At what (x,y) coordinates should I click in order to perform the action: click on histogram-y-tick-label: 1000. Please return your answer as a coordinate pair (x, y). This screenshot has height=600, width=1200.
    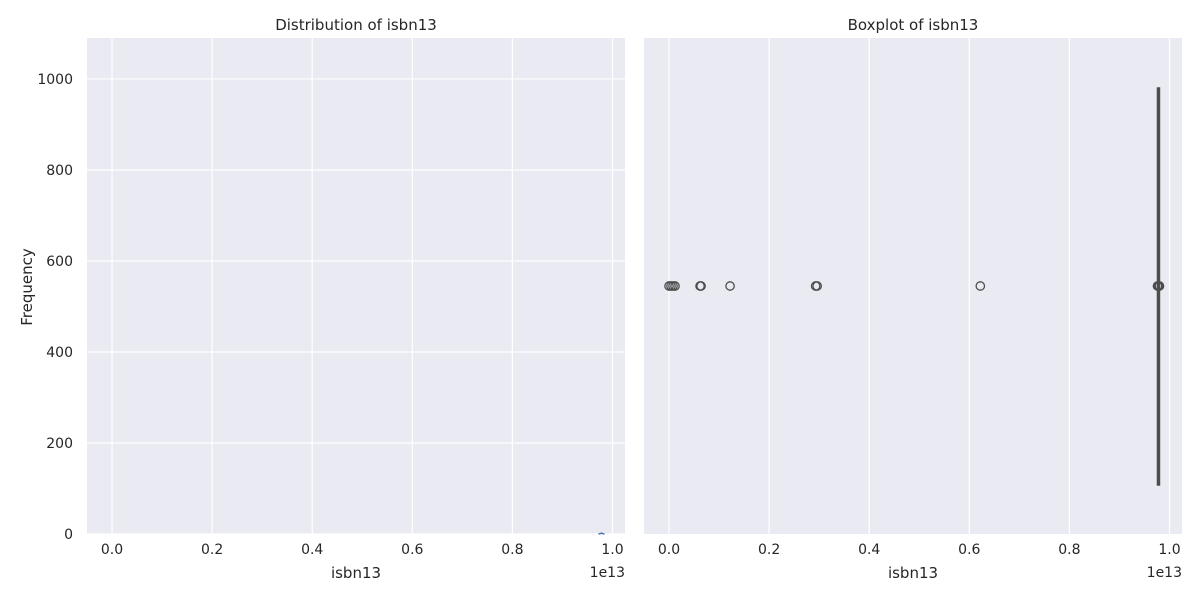
    Looking at the image, I should click on (55, 80).